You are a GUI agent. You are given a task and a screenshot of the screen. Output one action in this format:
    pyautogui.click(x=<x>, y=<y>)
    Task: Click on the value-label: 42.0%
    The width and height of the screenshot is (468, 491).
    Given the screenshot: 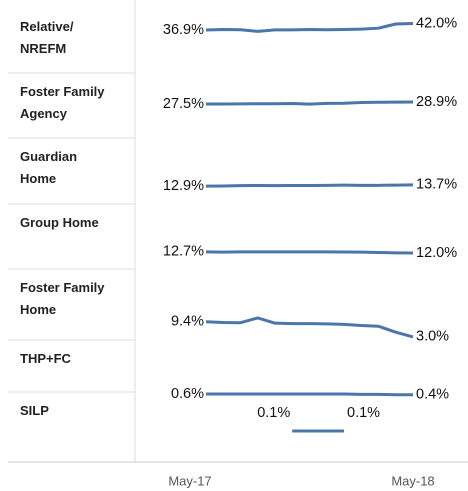 What is the action you would take?
    pyautogui.click(x=436, y=23)
    